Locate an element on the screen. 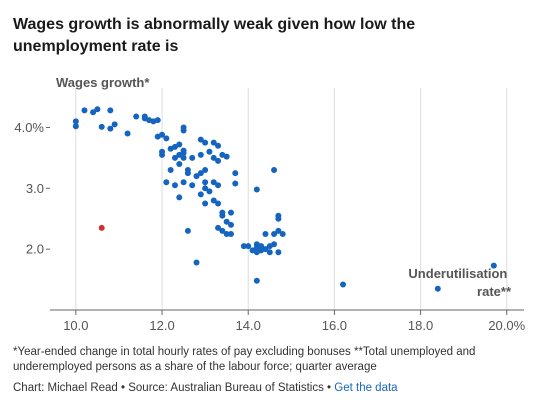 Image resolution: width=543 pixels, height=413 pixels. x-tick-label: 20.0% is located at coordinates (506, 325).